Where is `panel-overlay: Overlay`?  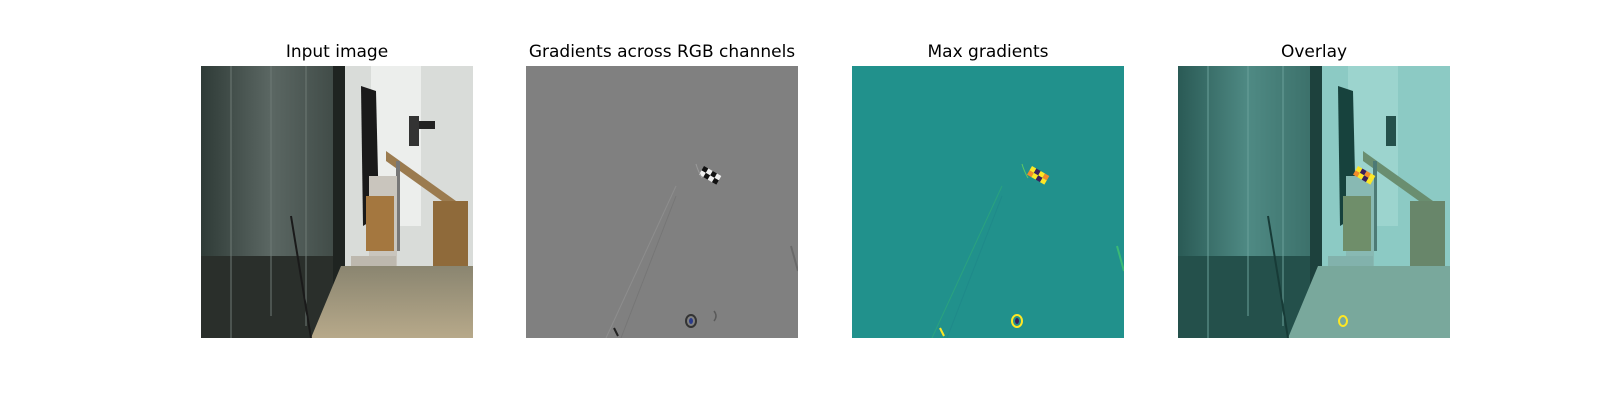
panel-overlay: Overlay is located at coordinates (1314, 188).